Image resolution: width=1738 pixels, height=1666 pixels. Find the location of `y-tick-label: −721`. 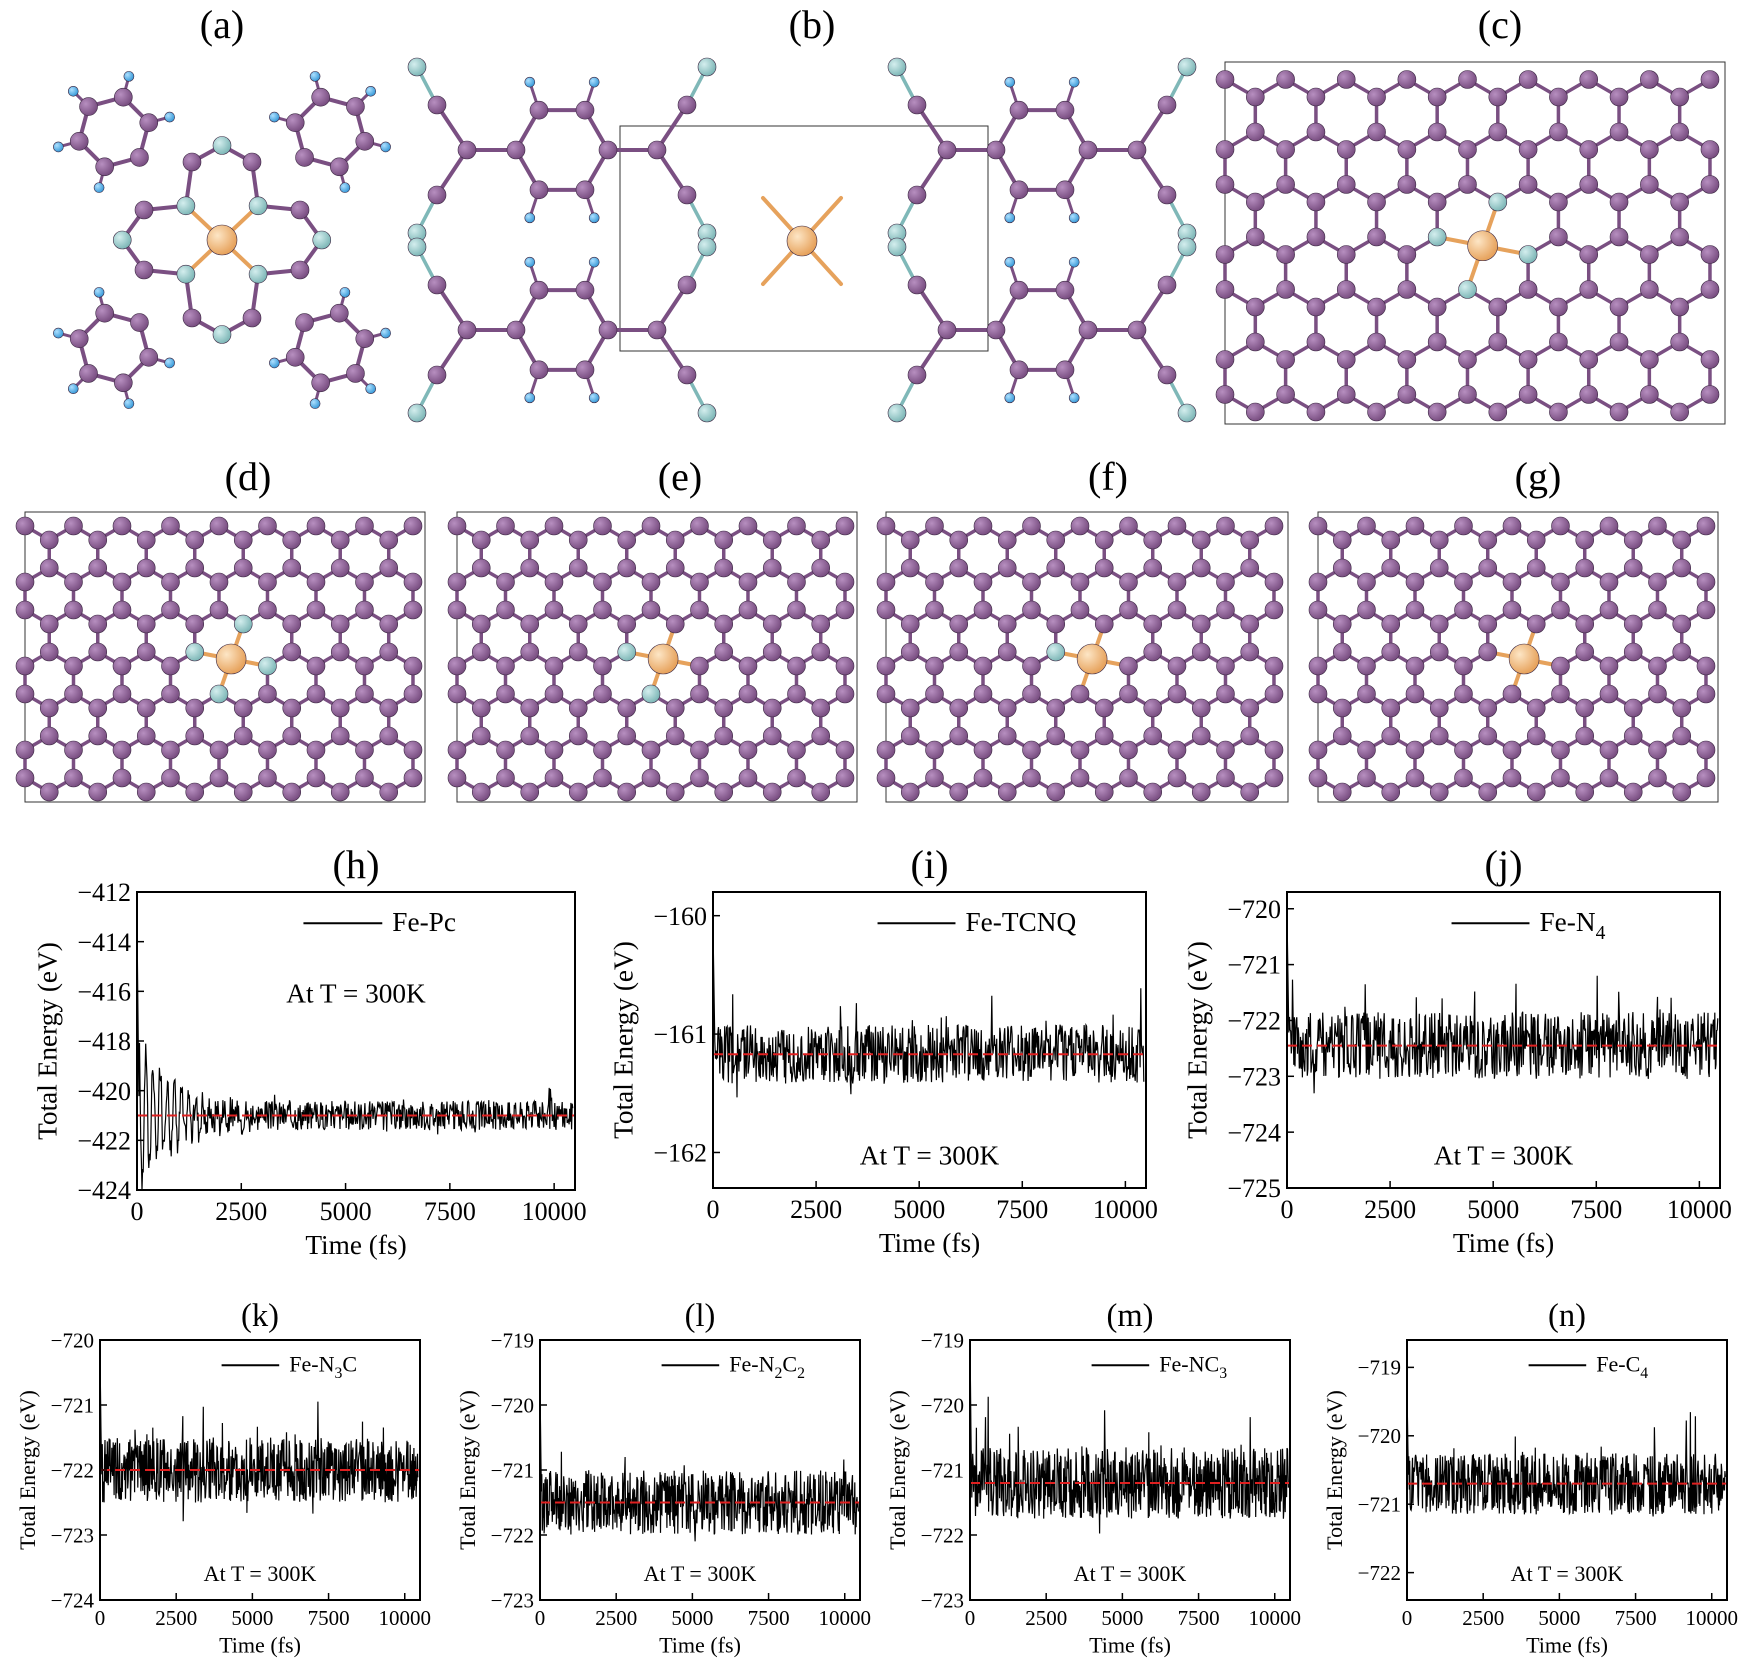

y-tick-label: −721 is located at coordinates (942, 1470).